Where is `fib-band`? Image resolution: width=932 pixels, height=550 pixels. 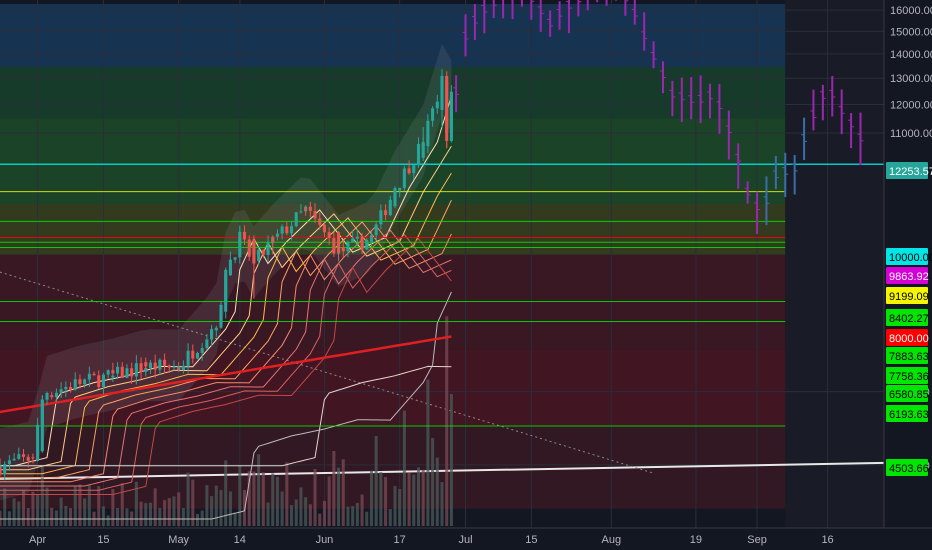
fib-band is located at coordinates (393, 93).